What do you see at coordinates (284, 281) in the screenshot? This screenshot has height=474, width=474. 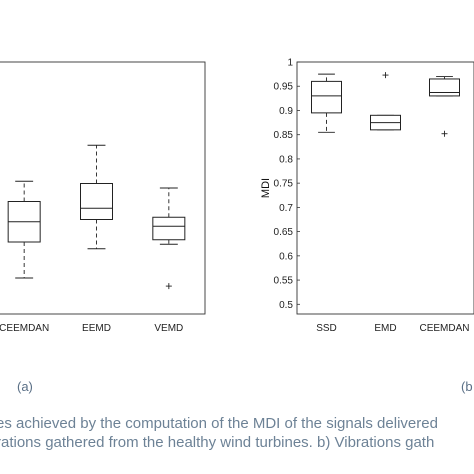 I see `y-tick-label: 0.55` at bounding box center [284, 281].